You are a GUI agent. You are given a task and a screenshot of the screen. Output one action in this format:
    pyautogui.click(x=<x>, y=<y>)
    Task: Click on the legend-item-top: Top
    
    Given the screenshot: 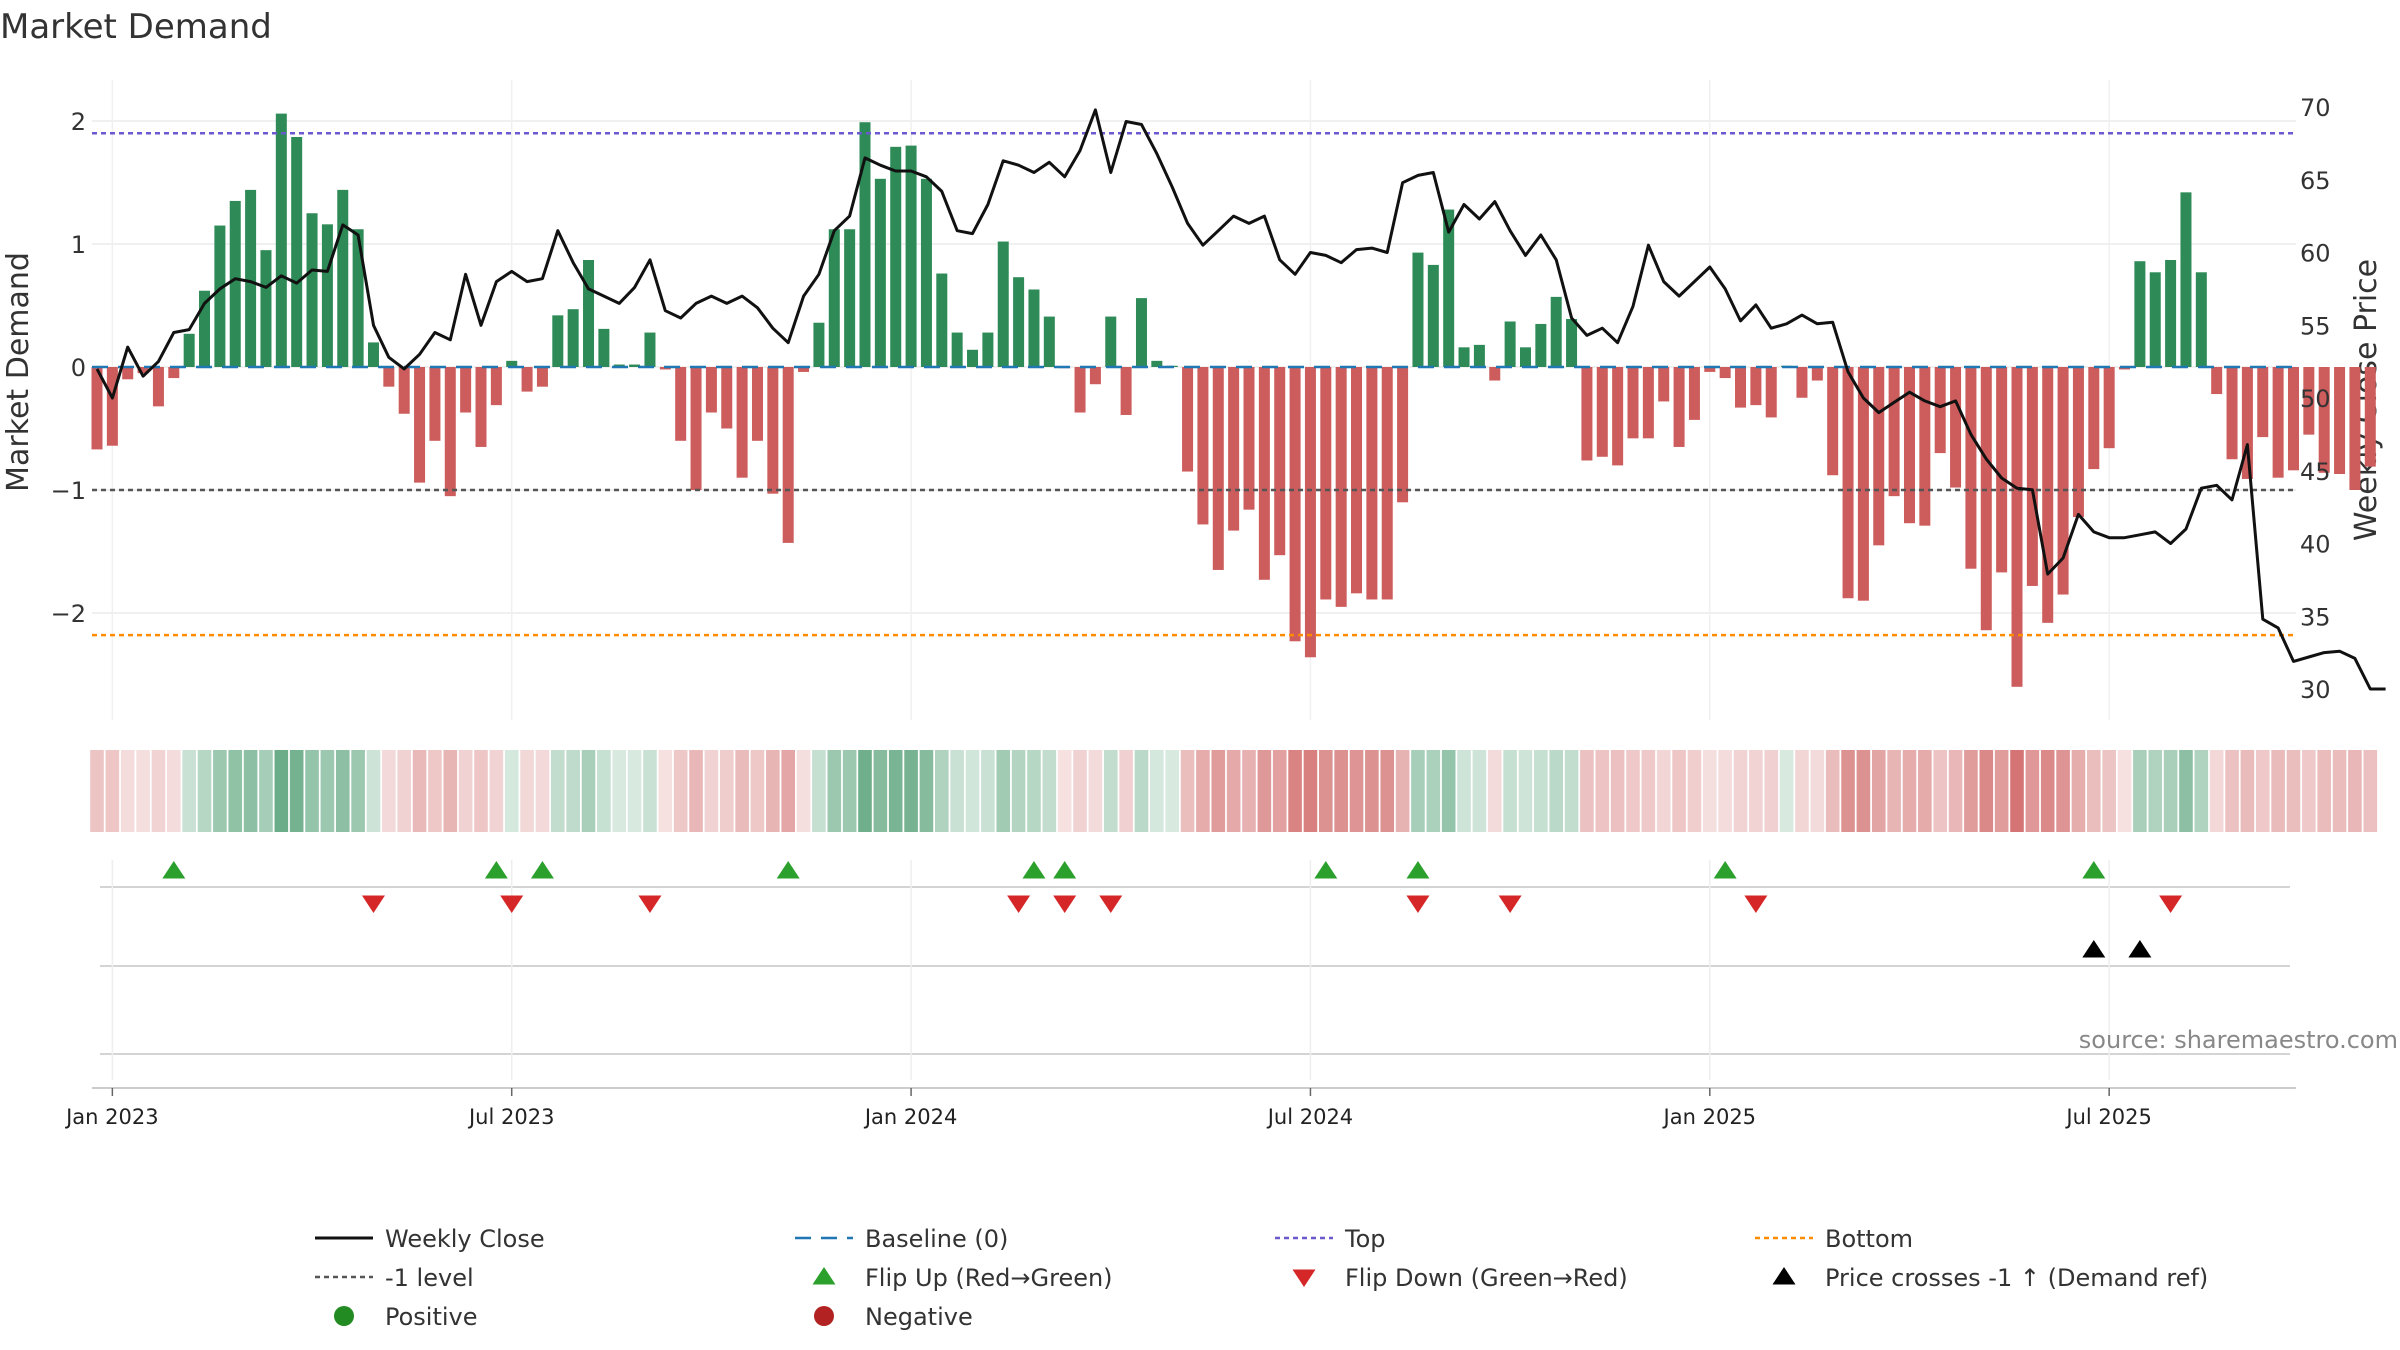 What is the action you would take?
    pyautogui.click(x=1330, y=1239)
    